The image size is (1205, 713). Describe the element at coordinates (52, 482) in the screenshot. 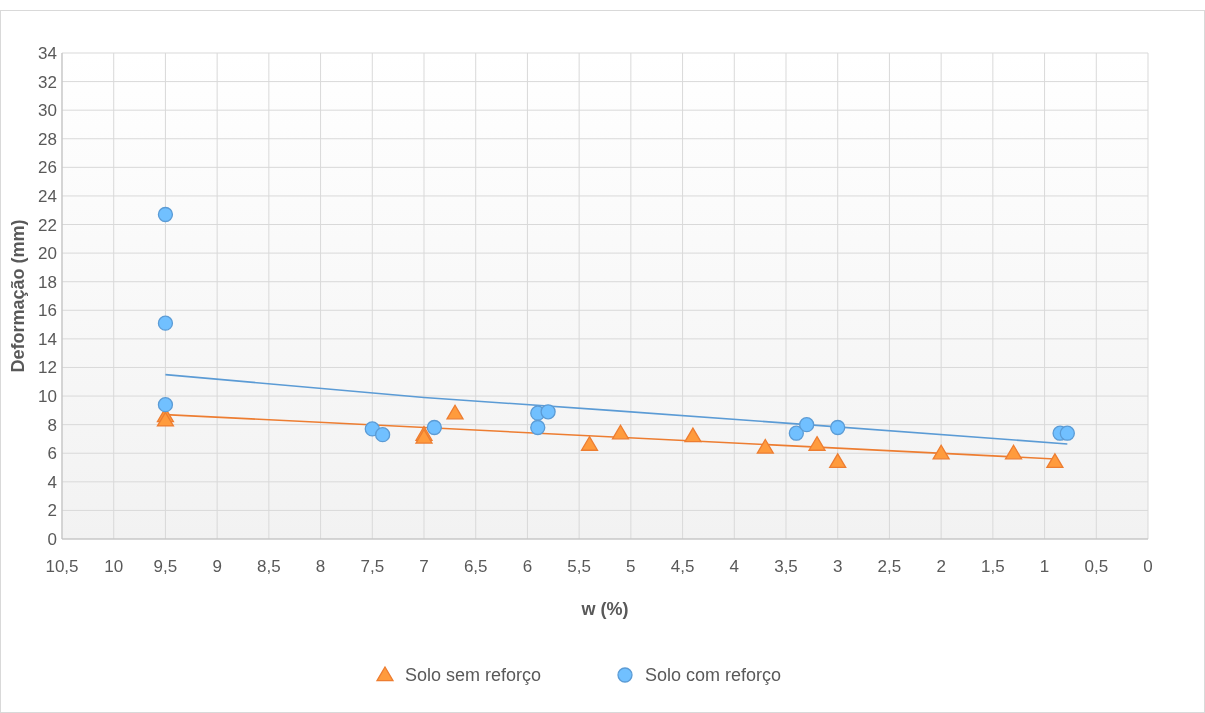

I see `y-tick-label: 4` at that location.